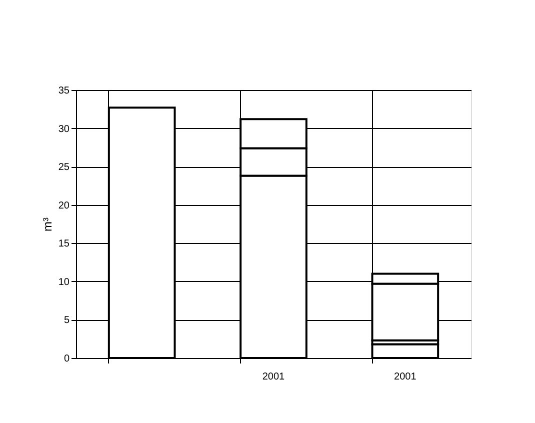  Describe the element at coordinates (64, 168) in the screenshot. I see `y-tick-label: 25` at that location.